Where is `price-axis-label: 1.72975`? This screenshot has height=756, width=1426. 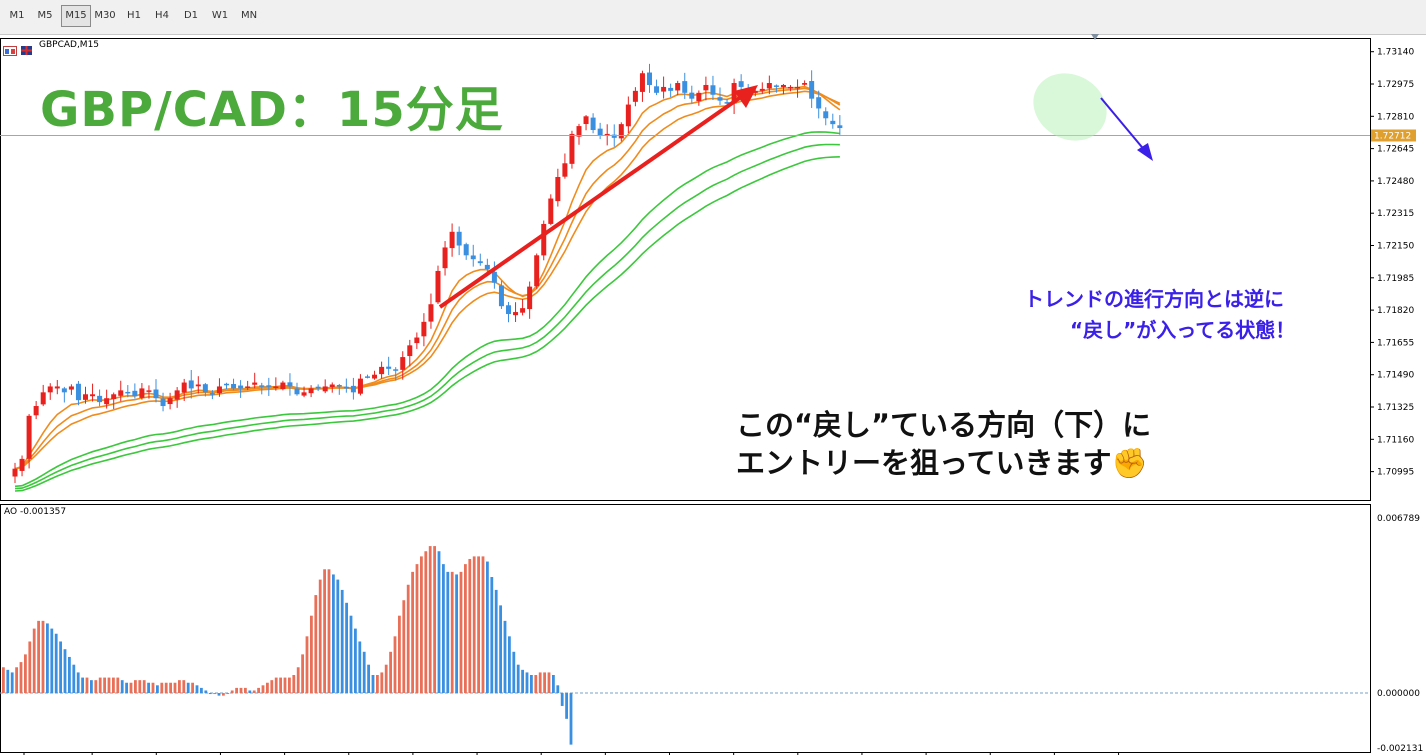
price-axis-label: 1.72975 is located at coordinates (1395, 85).